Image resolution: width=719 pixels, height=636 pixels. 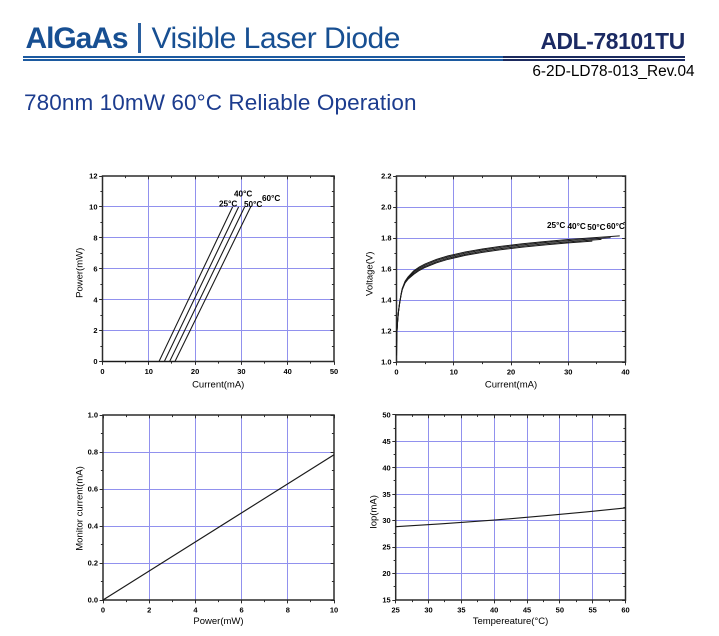 What do you see at coordinates (386, 207) in the screenshot?
I see `svg-text: 2.0` at bounding box center [386, 207].